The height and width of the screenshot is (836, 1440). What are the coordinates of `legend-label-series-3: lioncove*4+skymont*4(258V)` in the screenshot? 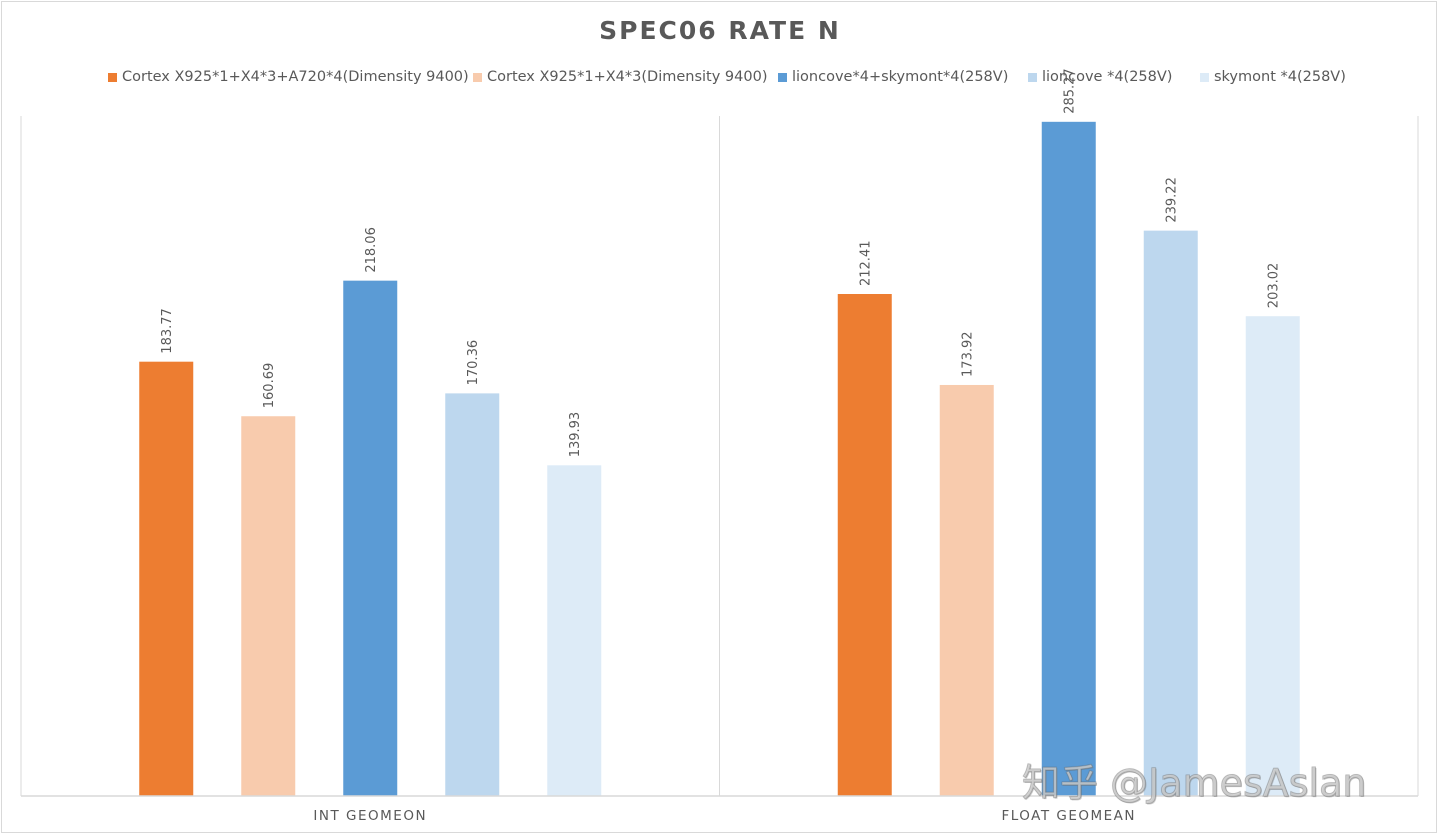 It's located at (900, 77).